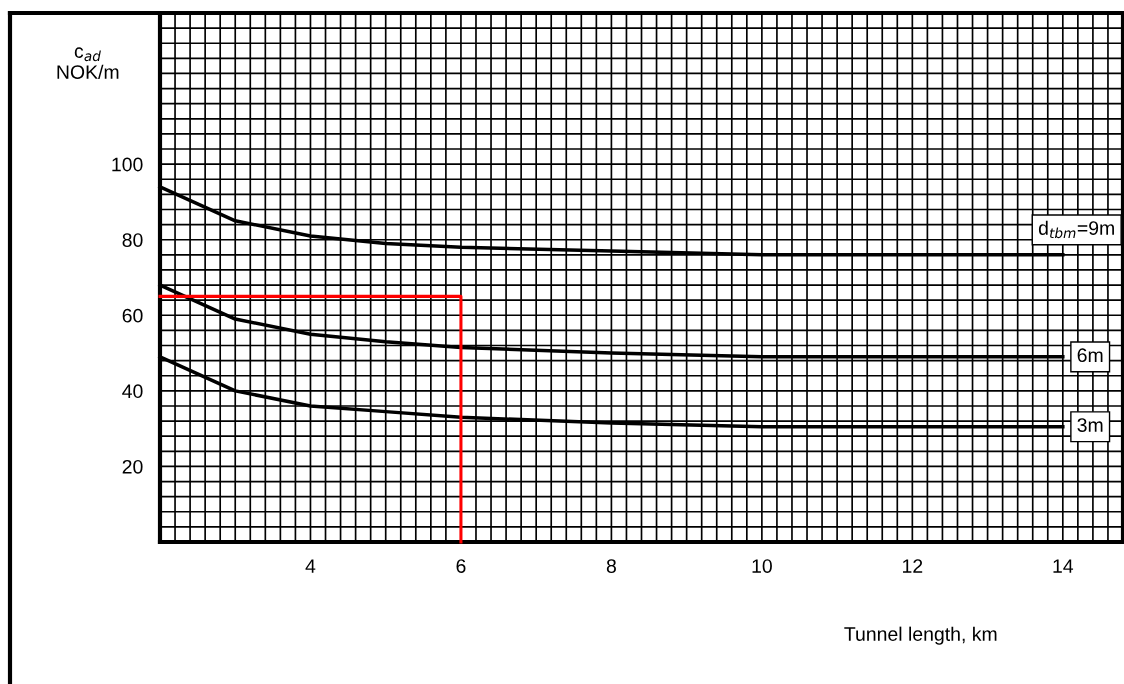 This screenshot has width=1124, height=684. What do you see at coordinates (127, 164) in the screenshot?
I see `y-tick-label: 100` at bounding box center [127, 164].